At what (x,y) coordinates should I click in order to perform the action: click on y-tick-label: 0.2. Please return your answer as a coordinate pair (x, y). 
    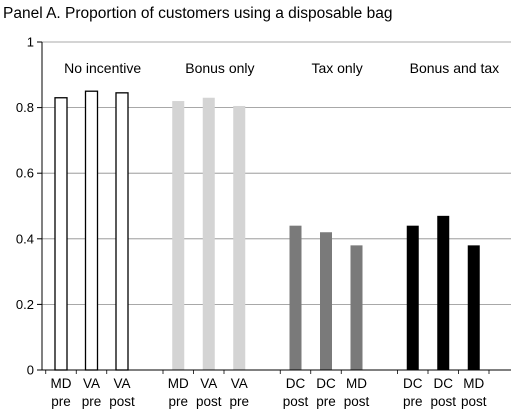
    Looking at the image, I should click on (25, 304).